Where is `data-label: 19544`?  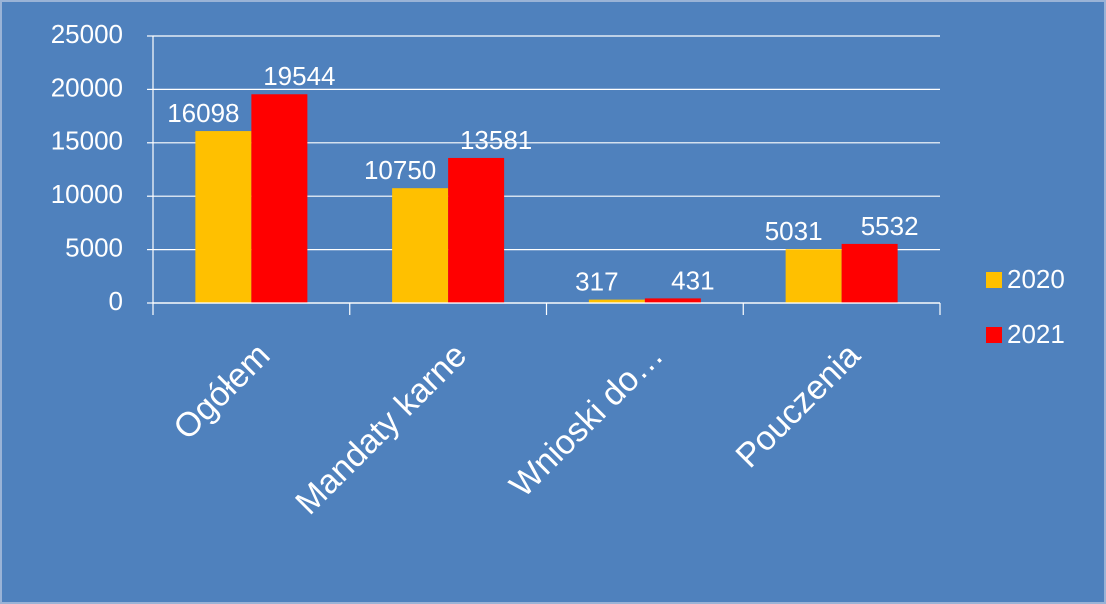
data-label: 19544 is located at coordinates (299, 76).